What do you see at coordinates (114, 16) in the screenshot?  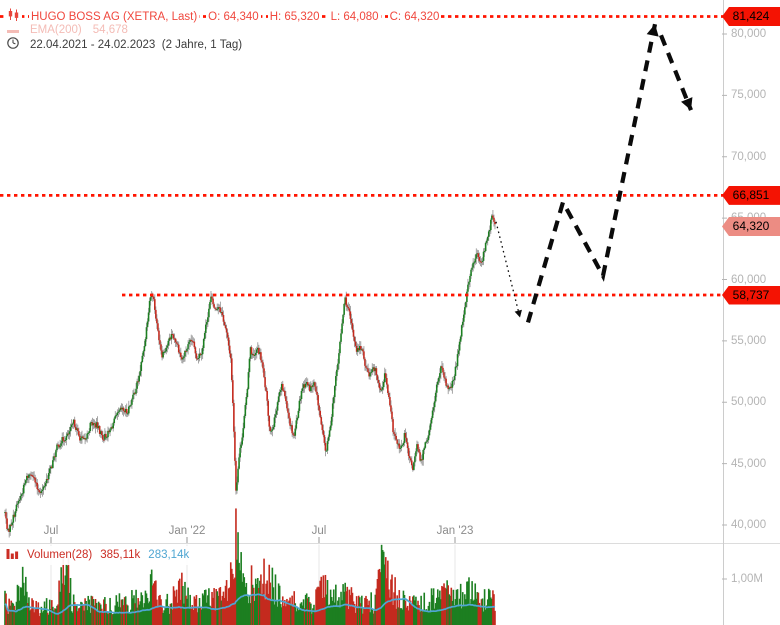 I see `symbol-title: HUGO BOSS AG (XETRA, Last)` at bounding box center [114, 16].